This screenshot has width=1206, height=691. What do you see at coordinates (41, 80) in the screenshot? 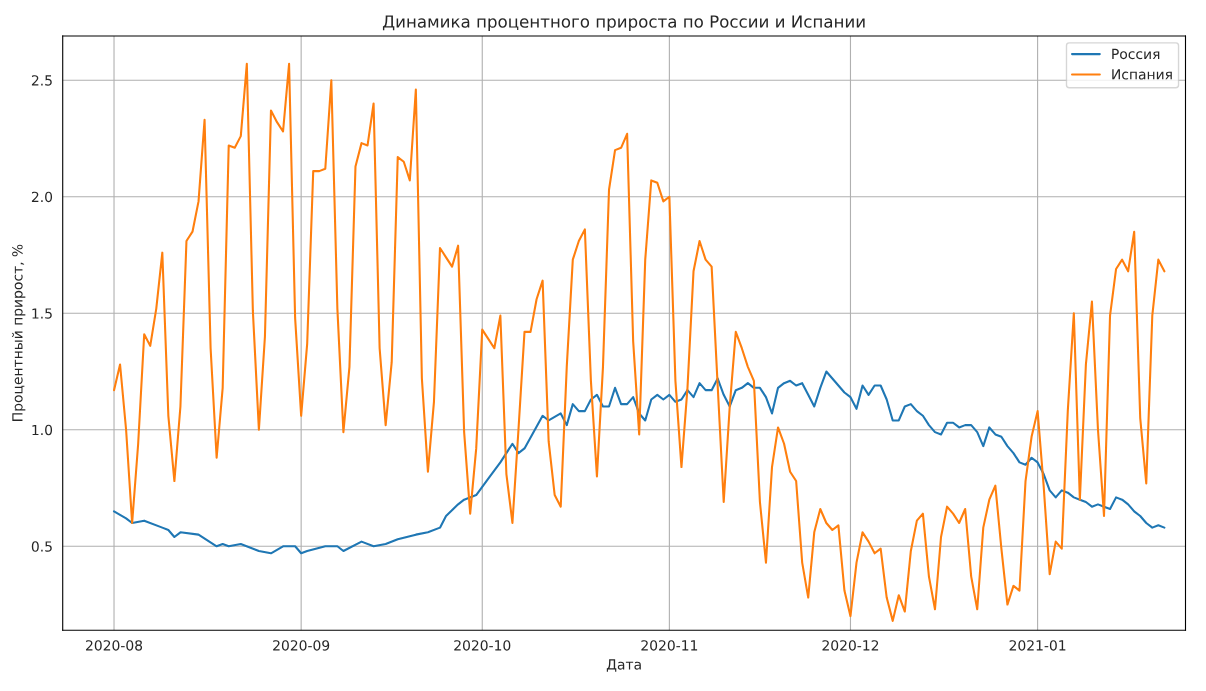
I see `y-tick-label: 2.5` at bounding box center [41, 80].